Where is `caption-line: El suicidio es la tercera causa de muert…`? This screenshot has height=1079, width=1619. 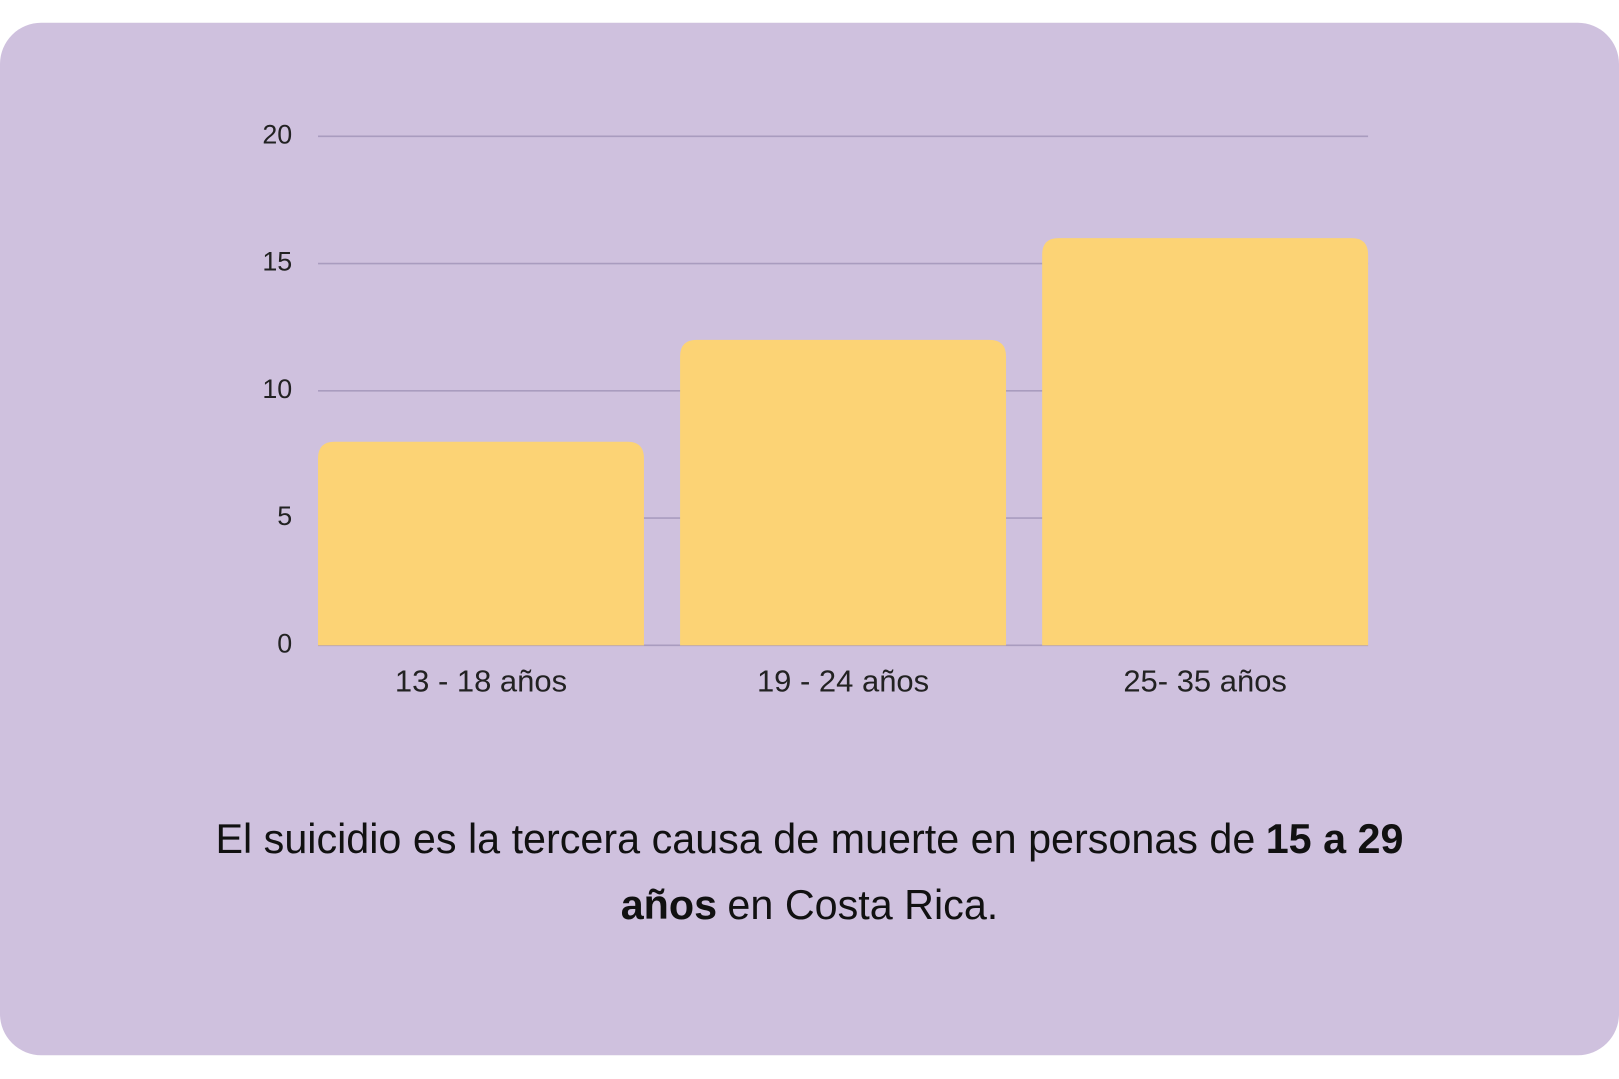
caption-line: El suicidio es la tercera causa de muert… is located at coordinates (809, 839).